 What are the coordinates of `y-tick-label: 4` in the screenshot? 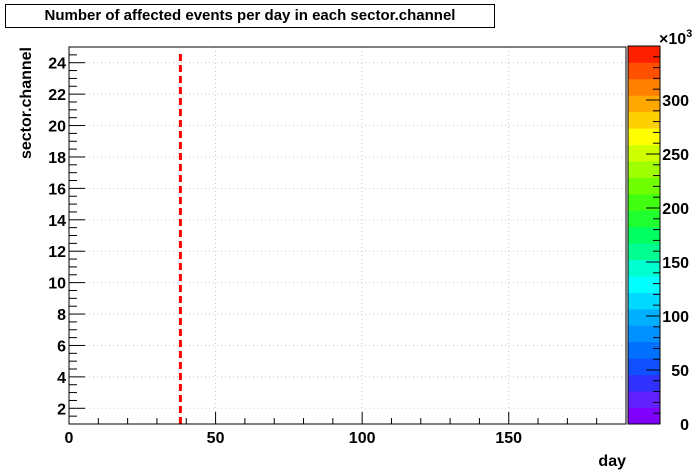 It's located at (61, 378).